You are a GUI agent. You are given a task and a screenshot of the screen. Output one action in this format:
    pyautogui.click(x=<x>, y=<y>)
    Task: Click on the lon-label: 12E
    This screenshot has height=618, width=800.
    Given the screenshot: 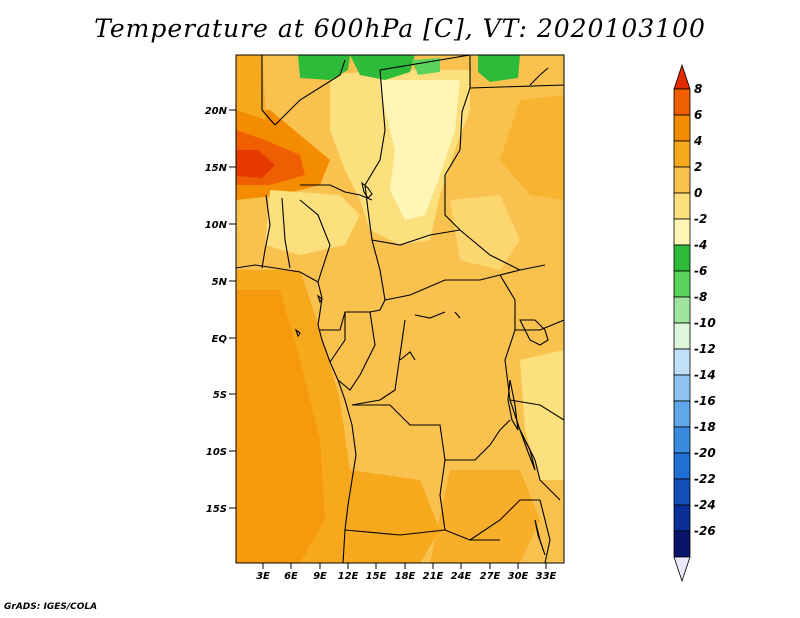 What is the action you would take?
    pyautogui.click(x=348, y=576)
    